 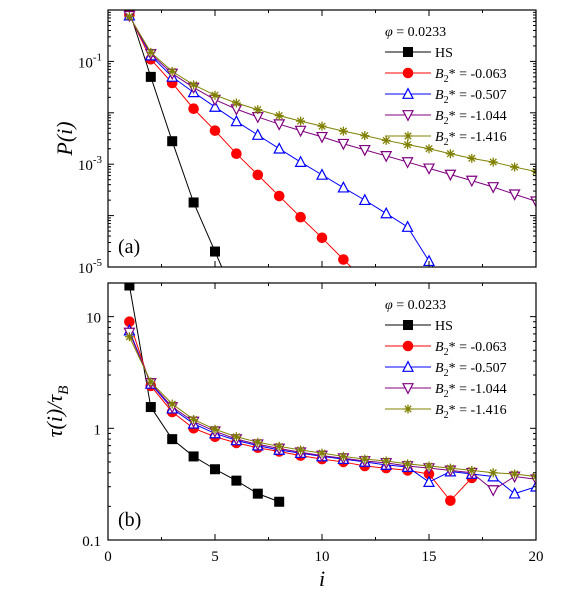 I want to click on legend-entry: B2* = -1.044, so click(x=446, y=118).